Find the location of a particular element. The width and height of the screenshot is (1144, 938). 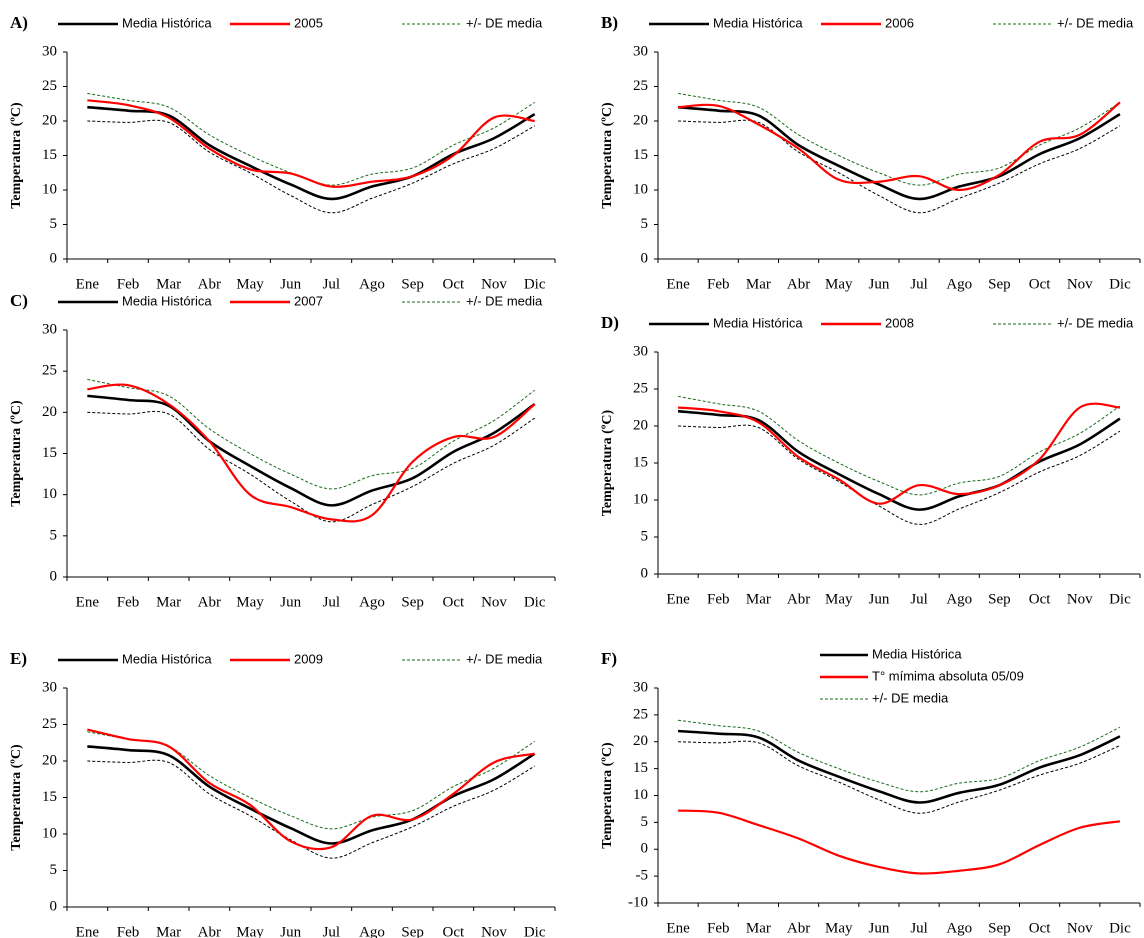

x-tick-label: Sep is located at coordinates (412, 602).